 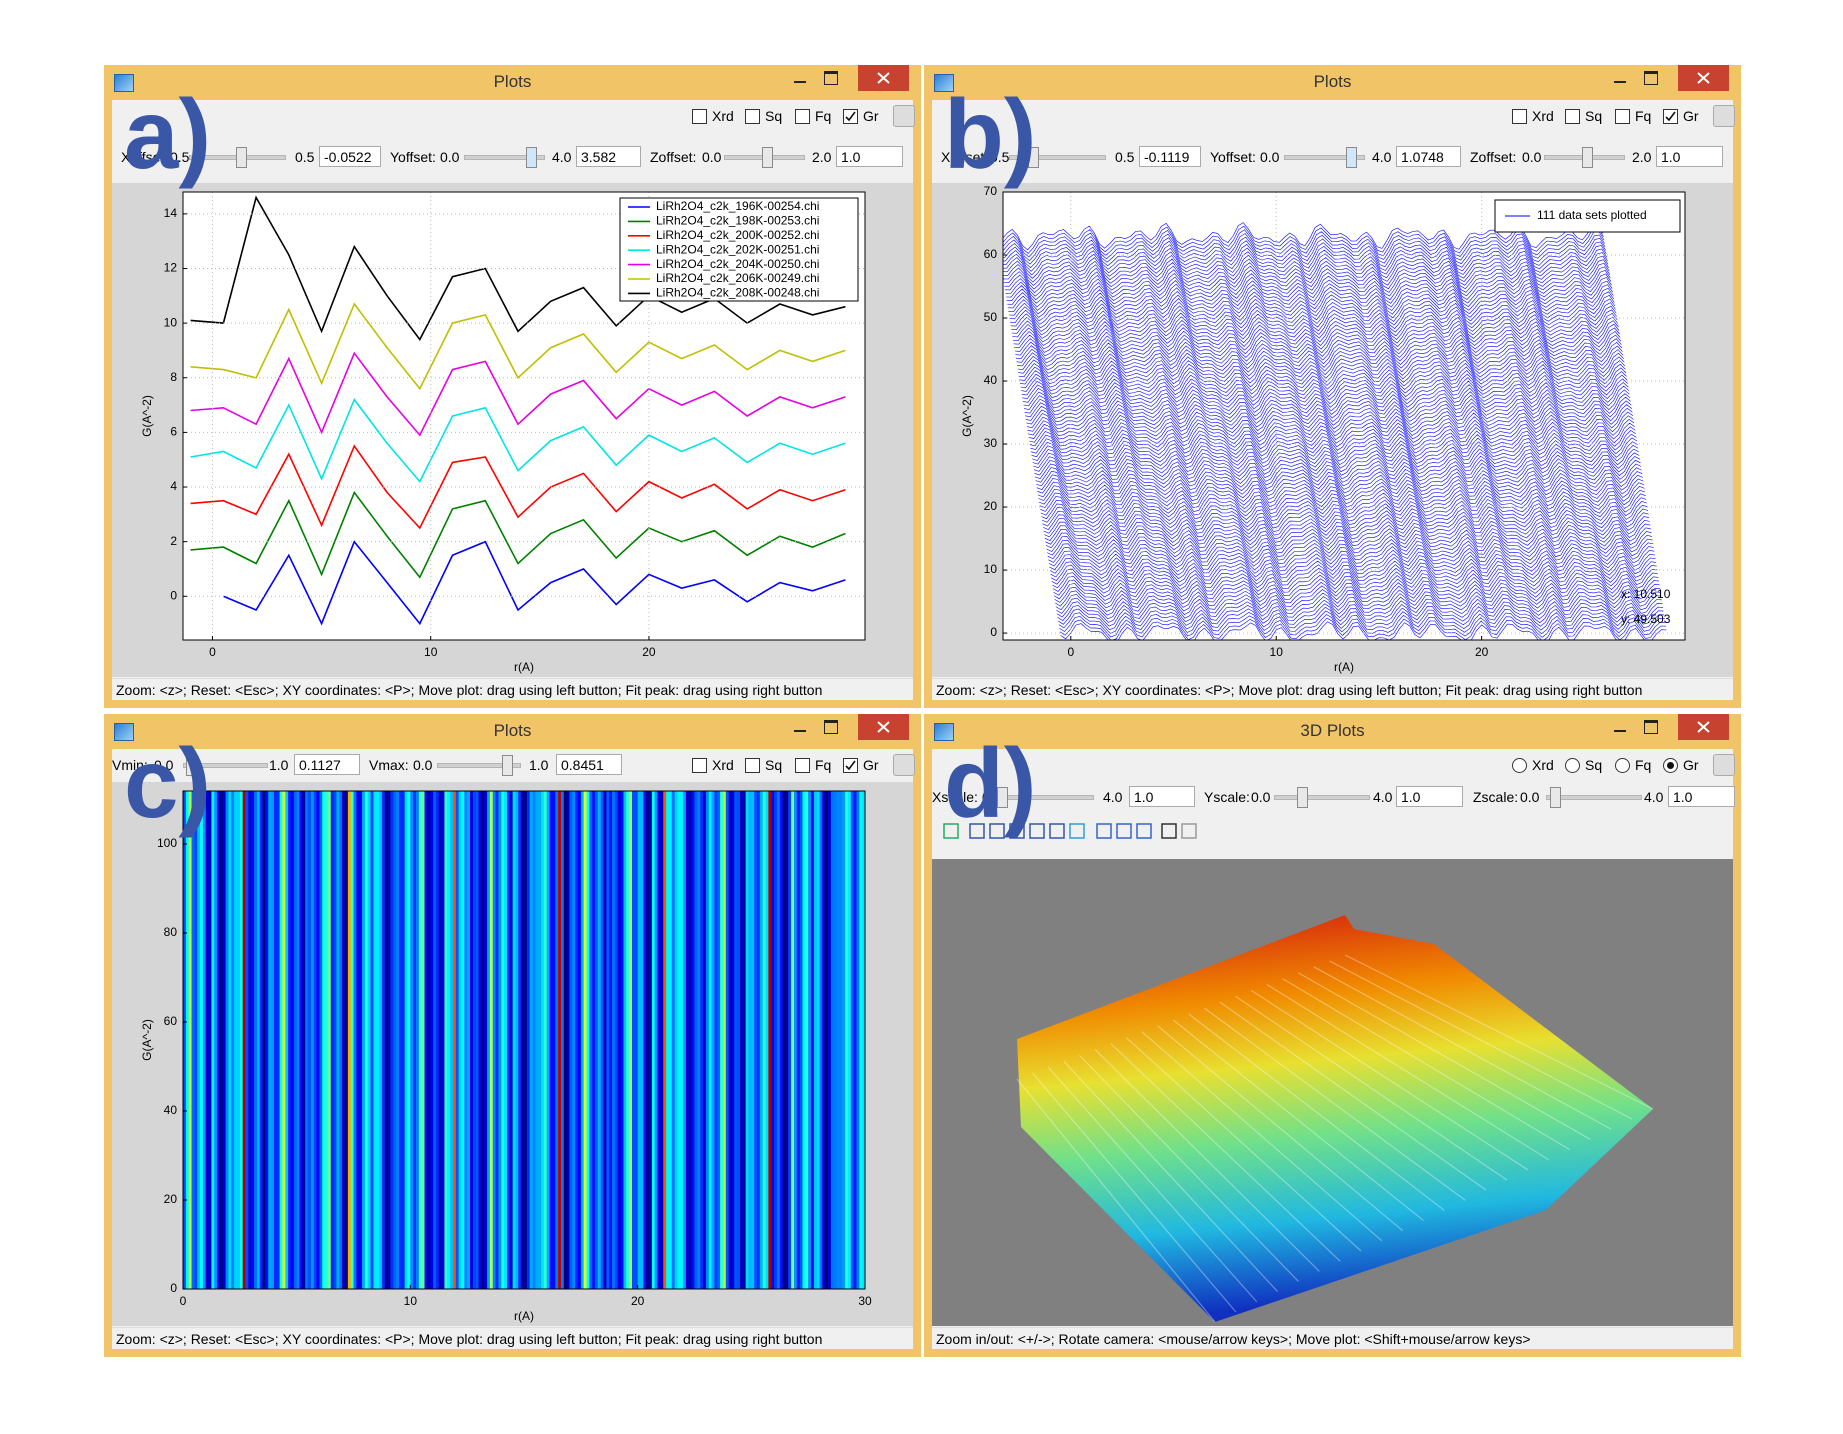 What do you see at coordinates (1170, 156) in the screenshot?
I see `value-input: -0.1119` at bounding box center [1170, 156].